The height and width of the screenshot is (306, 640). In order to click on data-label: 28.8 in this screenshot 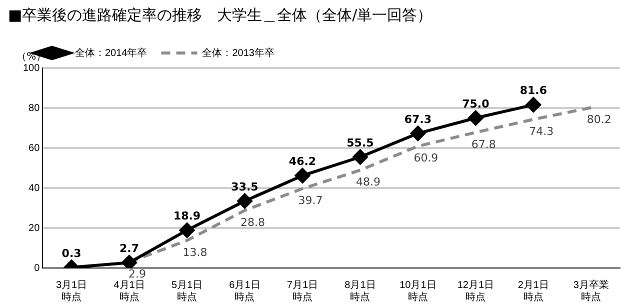, I will do `click(252, 222)`.